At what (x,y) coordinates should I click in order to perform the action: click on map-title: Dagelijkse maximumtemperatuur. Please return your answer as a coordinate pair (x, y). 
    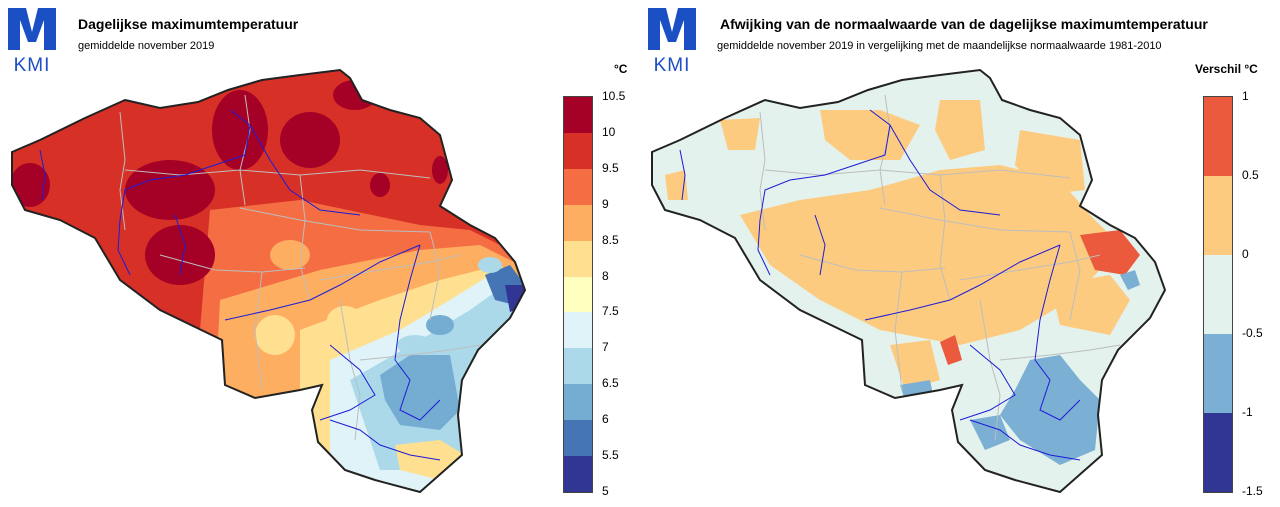
    Looking at the image, I should click on (188, 24).